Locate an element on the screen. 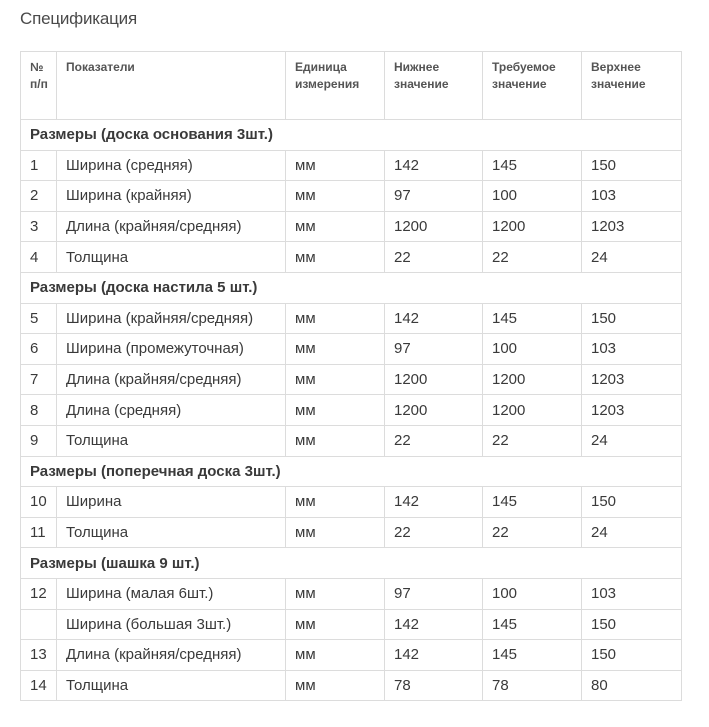 The width and height of the screenshot is (709, 727). table-row: 1 Ширина (средняя) мм 142 145 150 is located at coordinates (351, 165).